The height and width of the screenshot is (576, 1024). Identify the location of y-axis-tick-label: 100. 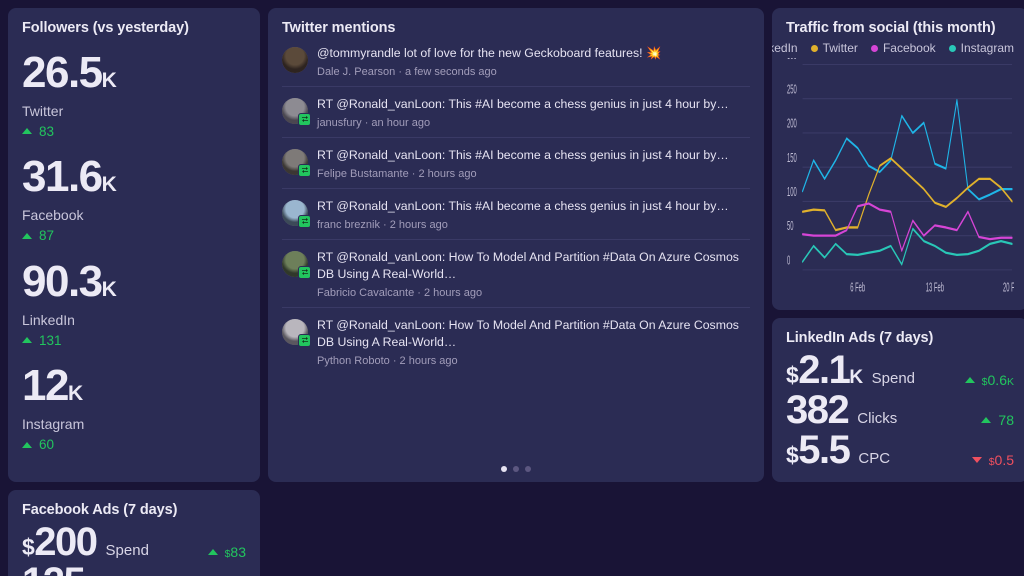
(792, 193).